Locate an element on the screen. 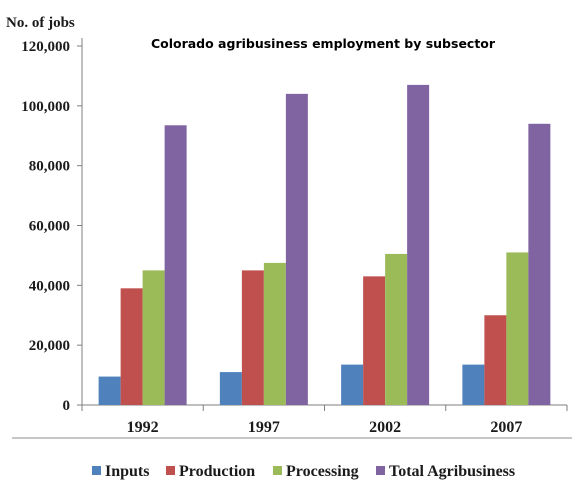 This screenshot has height=493, width=573. legend-swatch-production is located at coordinates (170, 470).